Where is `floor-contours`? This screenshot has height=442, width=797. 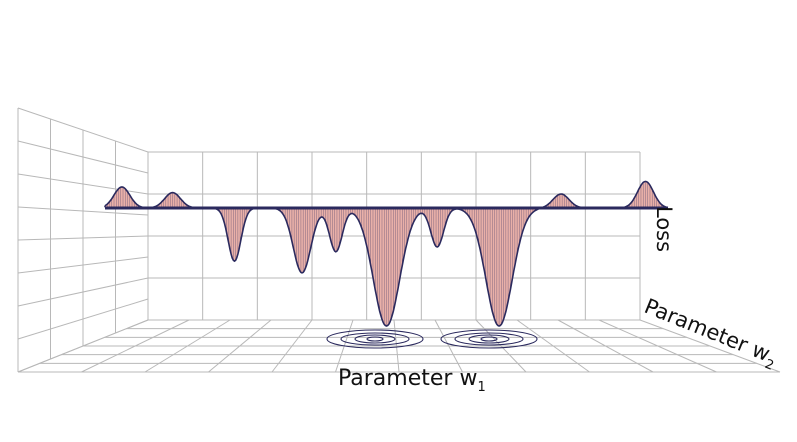
floor-contours is located at coordinates (432, 339).